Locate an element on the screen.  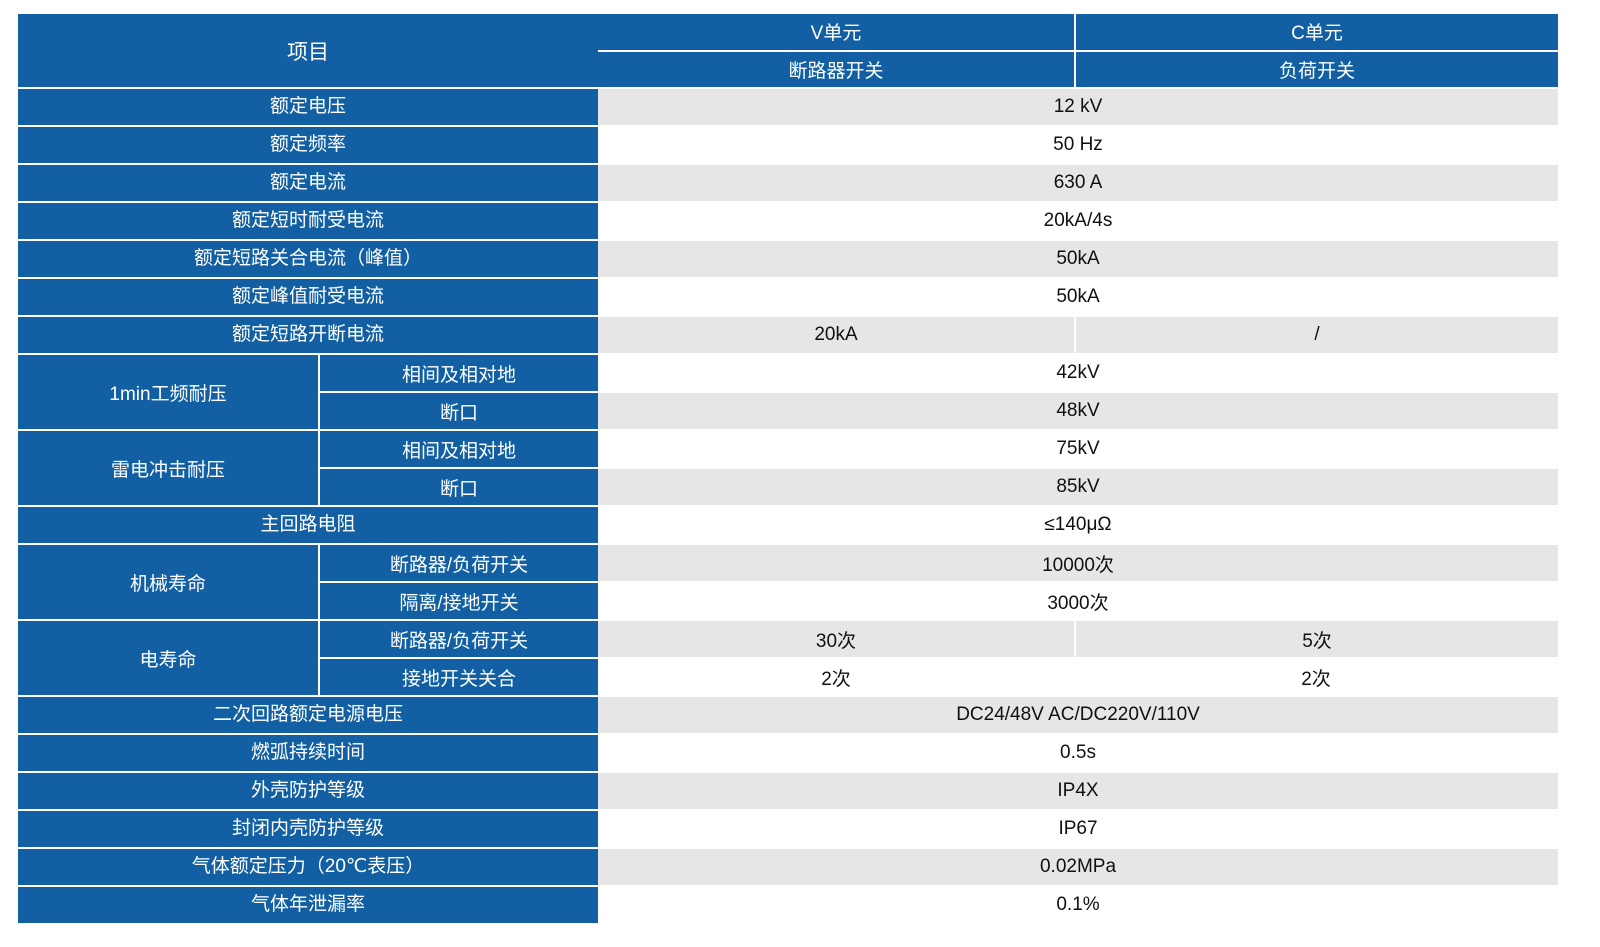
table-row-group: 机械寿命 断路器/负荷开关 10000次 隔离/接地开关 3000次 is located at coordinates (788, 582).